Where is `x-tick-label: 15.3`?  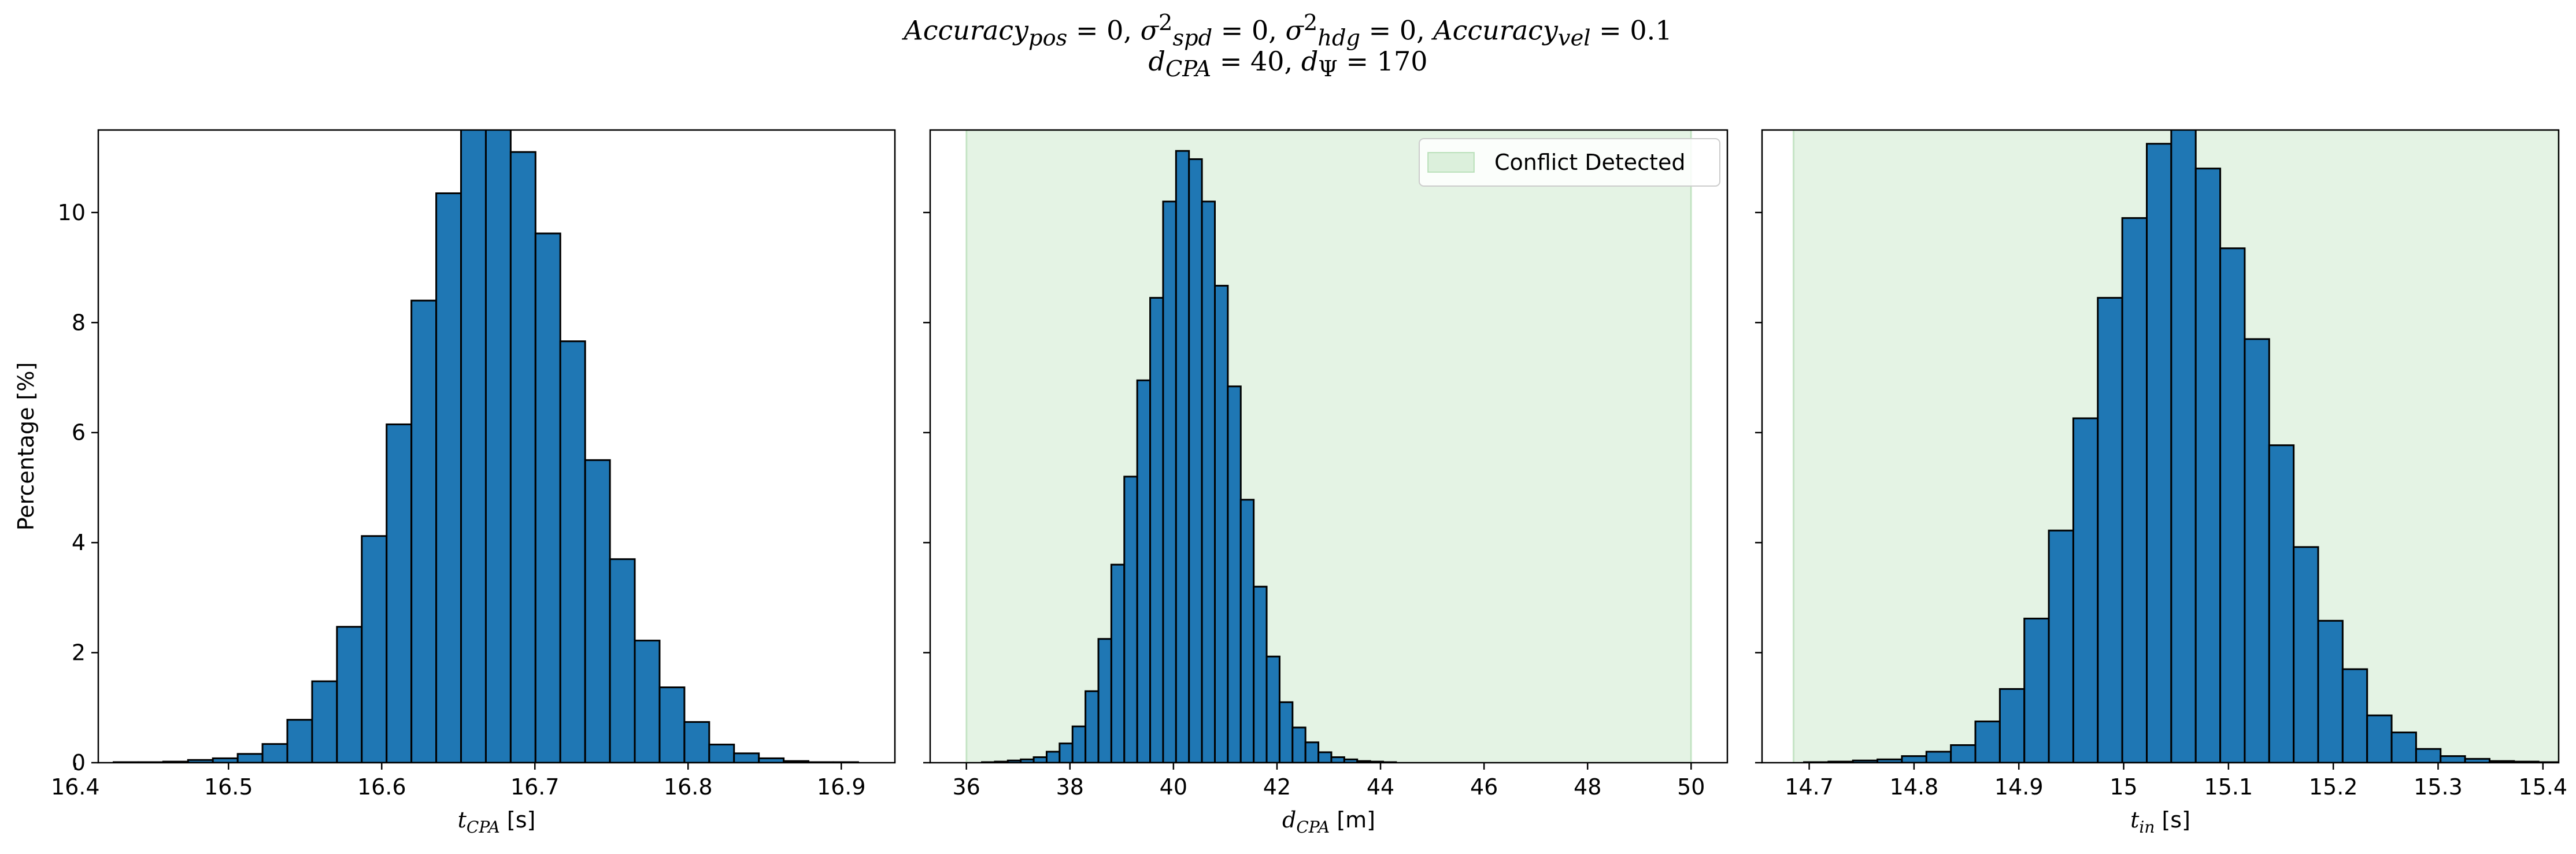 x-tick-label: 15.3 is located at coordinates (2439, 787).